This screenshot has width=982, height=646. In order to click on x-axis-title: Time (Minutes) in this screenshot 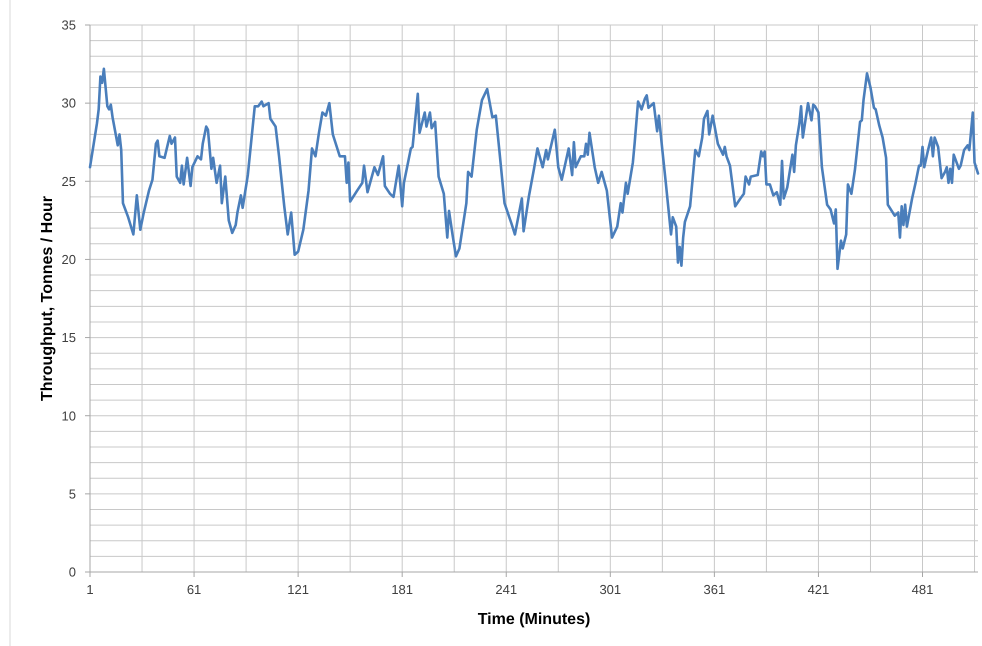, I will do `click(534, 619)`.